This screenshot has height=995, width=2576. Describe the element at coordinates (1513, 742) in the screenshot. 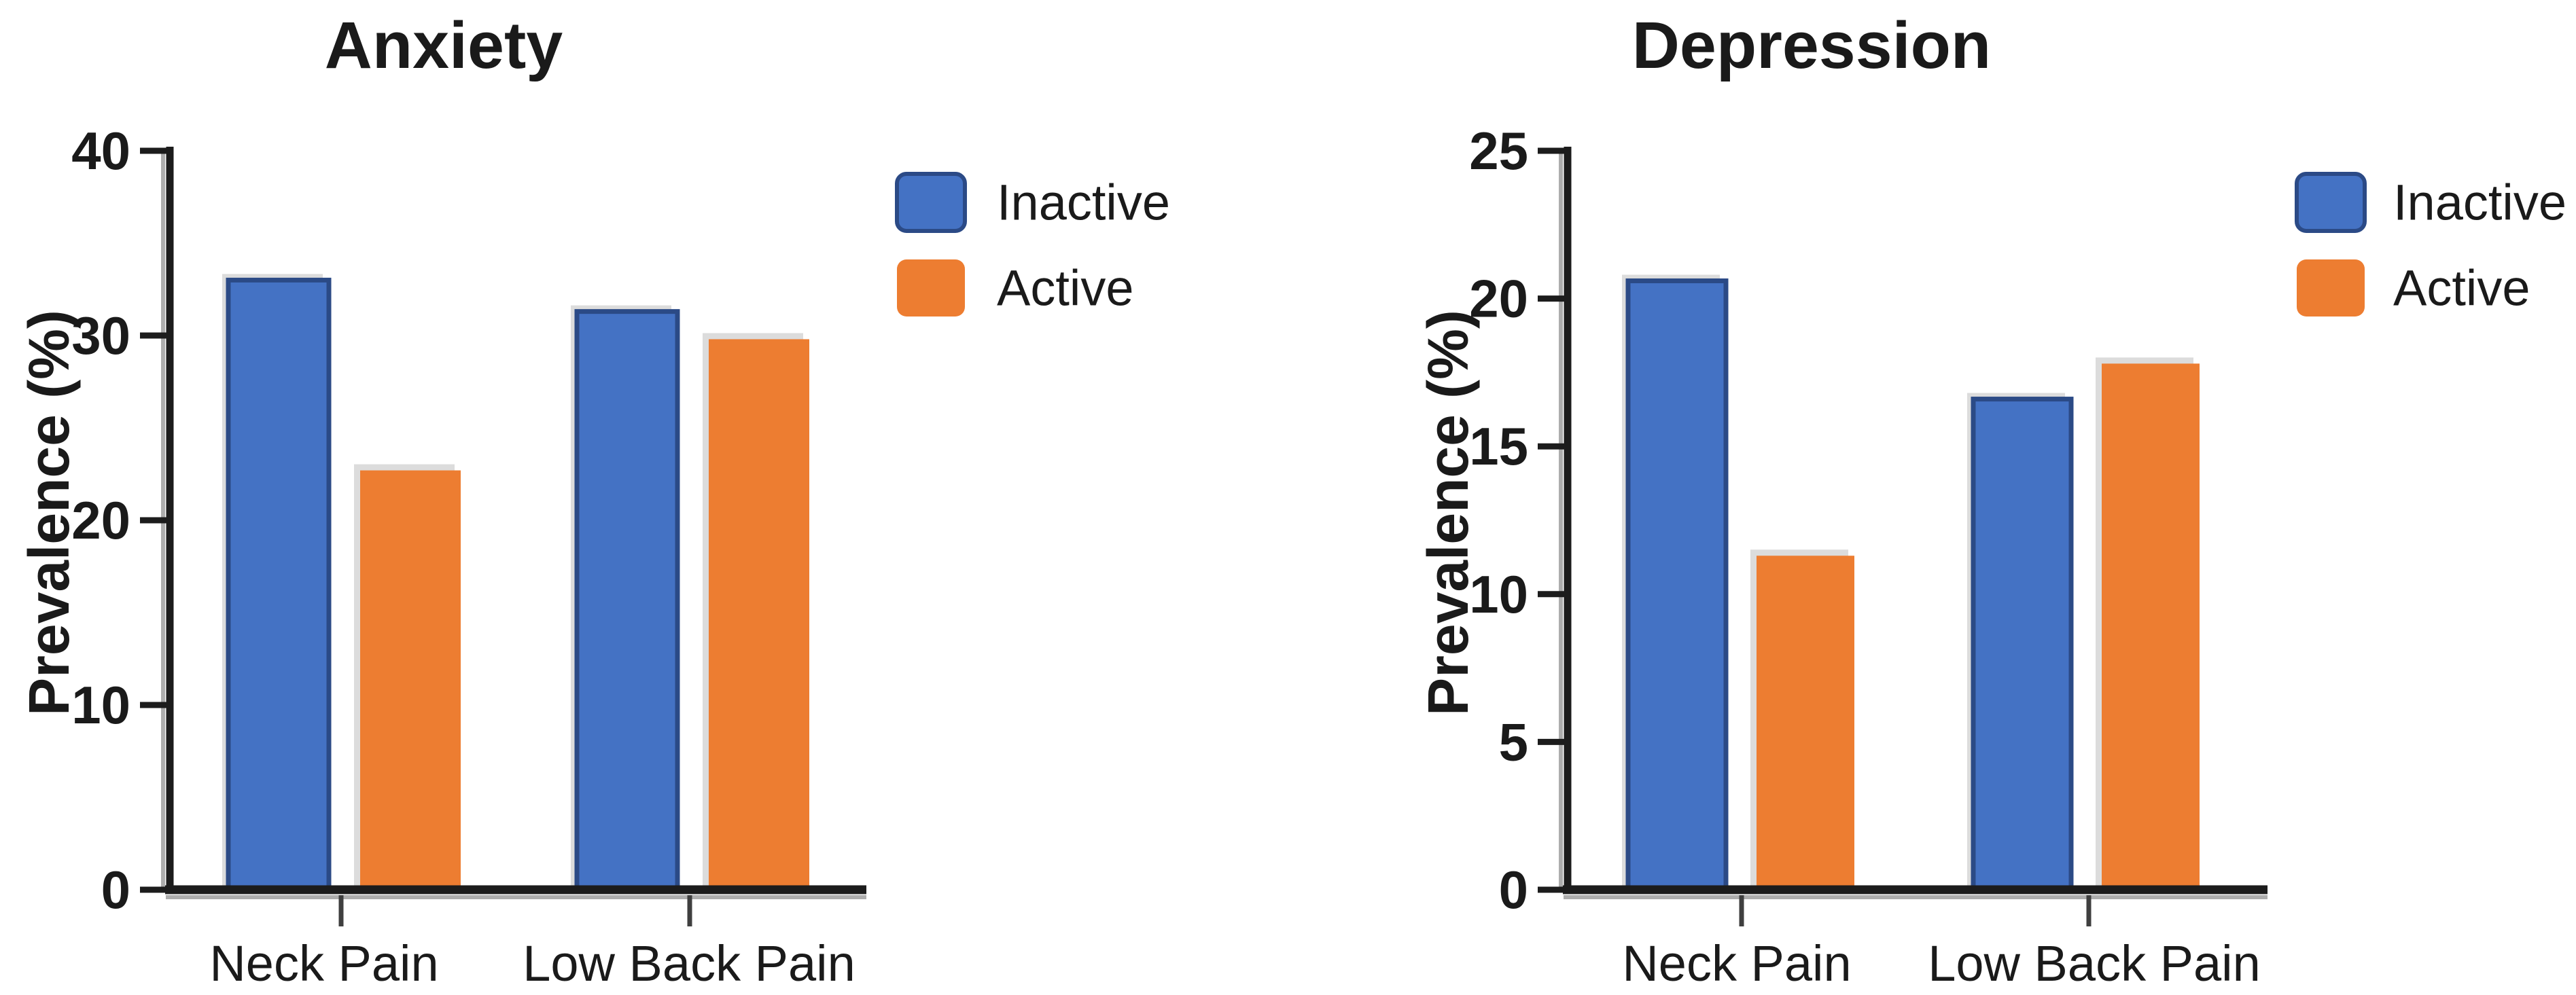

I see `y-tick-label: 5` at that location.